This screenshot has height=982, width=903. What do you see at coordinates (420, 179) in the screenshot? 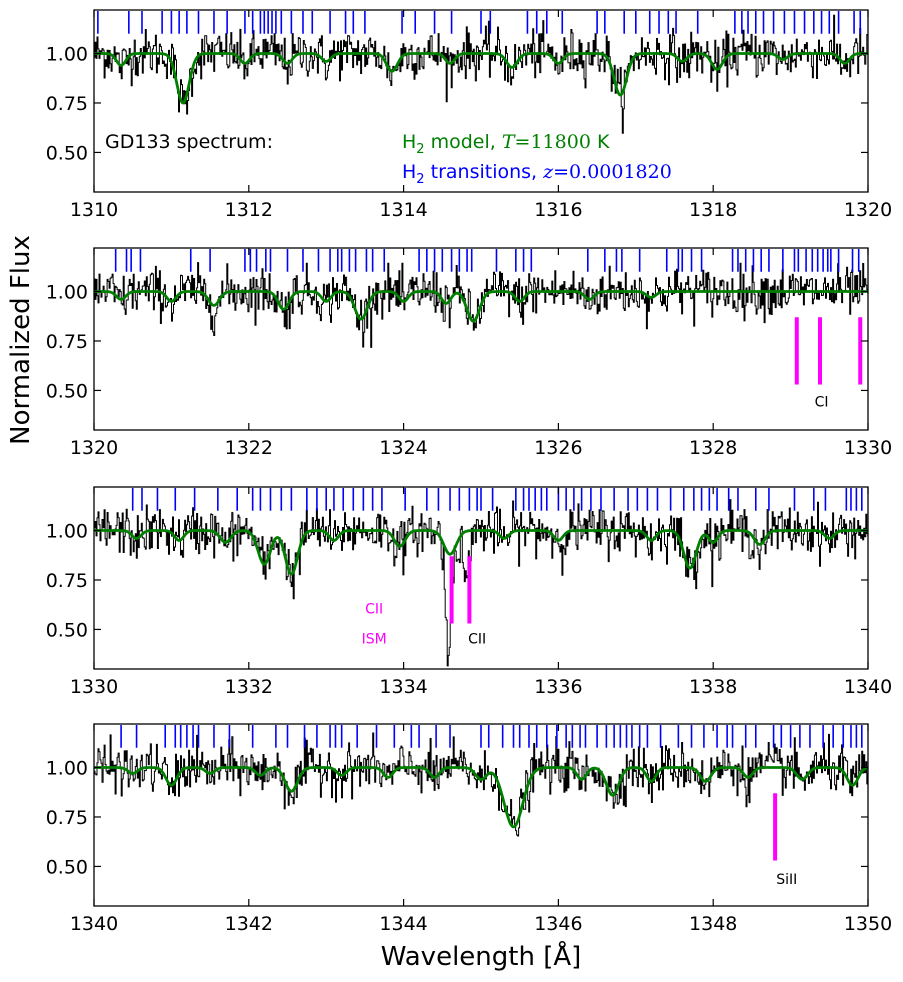
I see `transitions-label-sub: 2` at bounding box center [420, 179].